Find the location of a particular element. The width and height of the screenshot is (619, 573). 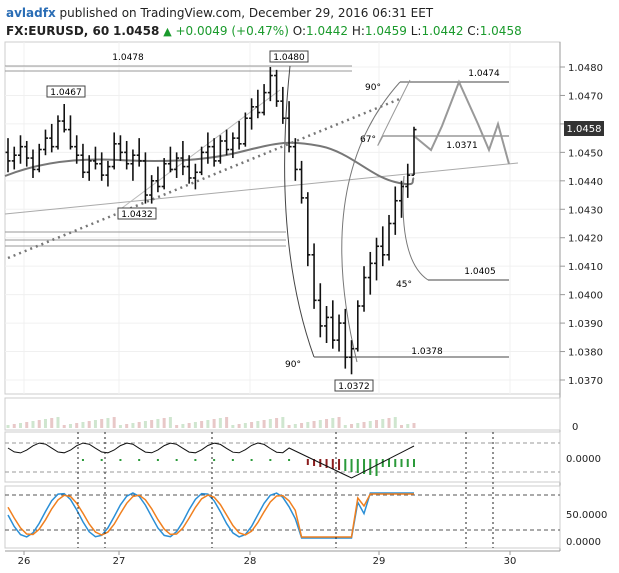

x-tick-label: 26 is located at coordinates (24, 561).